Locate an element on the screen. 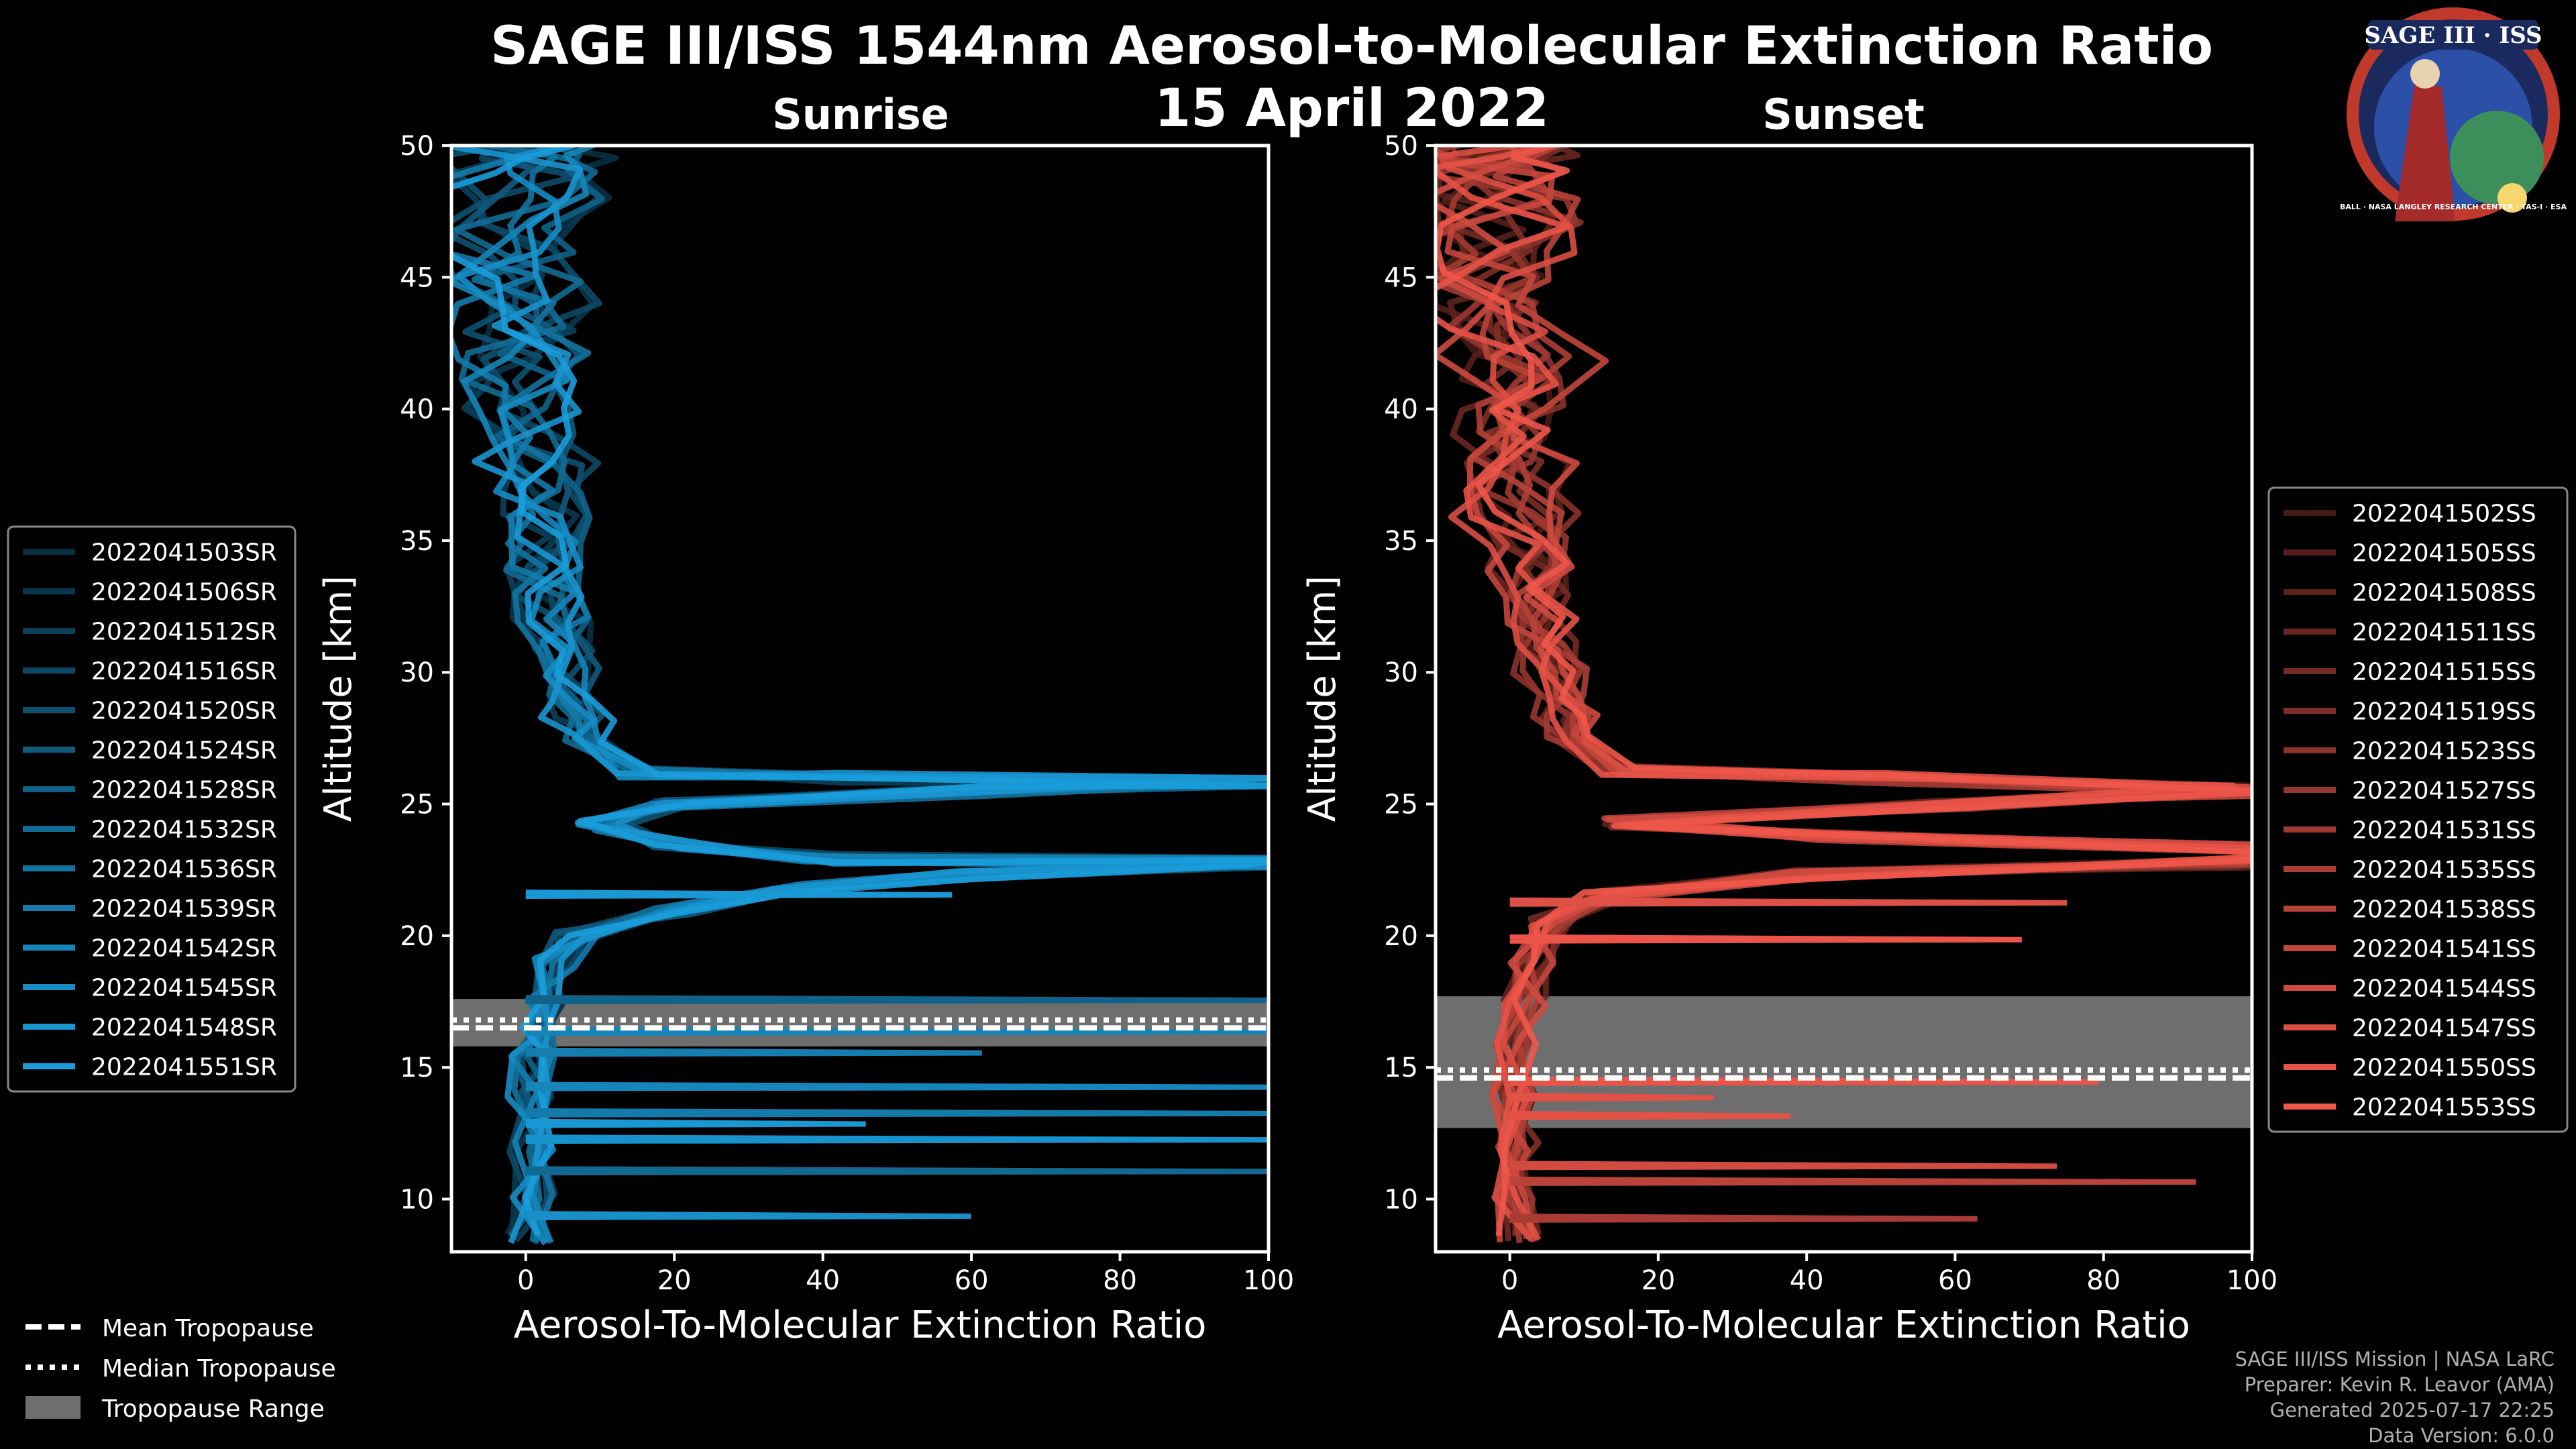  tropopause-range-swatch is located at coordinates (52, 1407).